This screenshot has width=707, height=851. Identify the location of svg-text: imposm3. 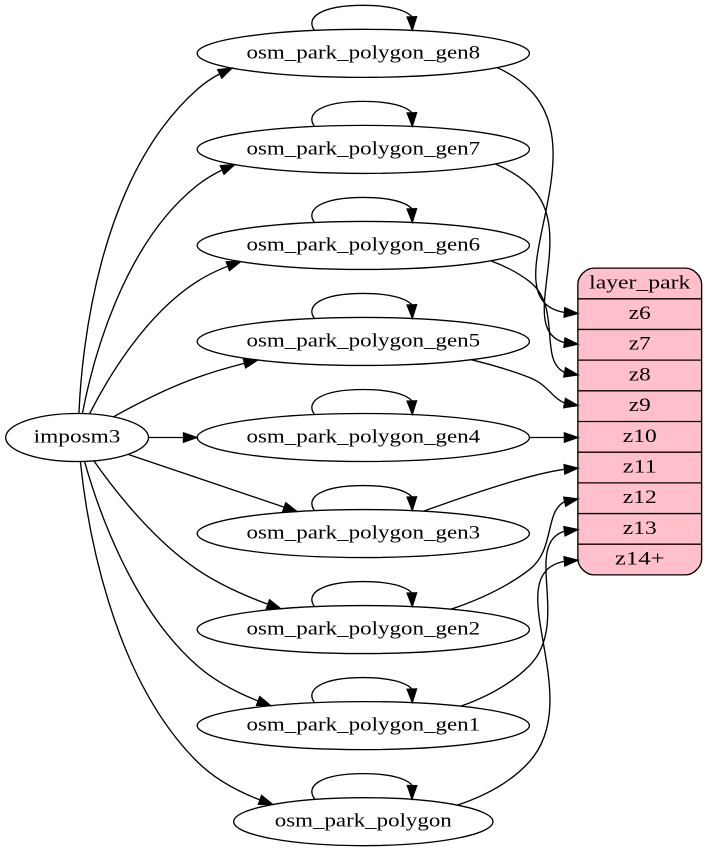
(77, 437).